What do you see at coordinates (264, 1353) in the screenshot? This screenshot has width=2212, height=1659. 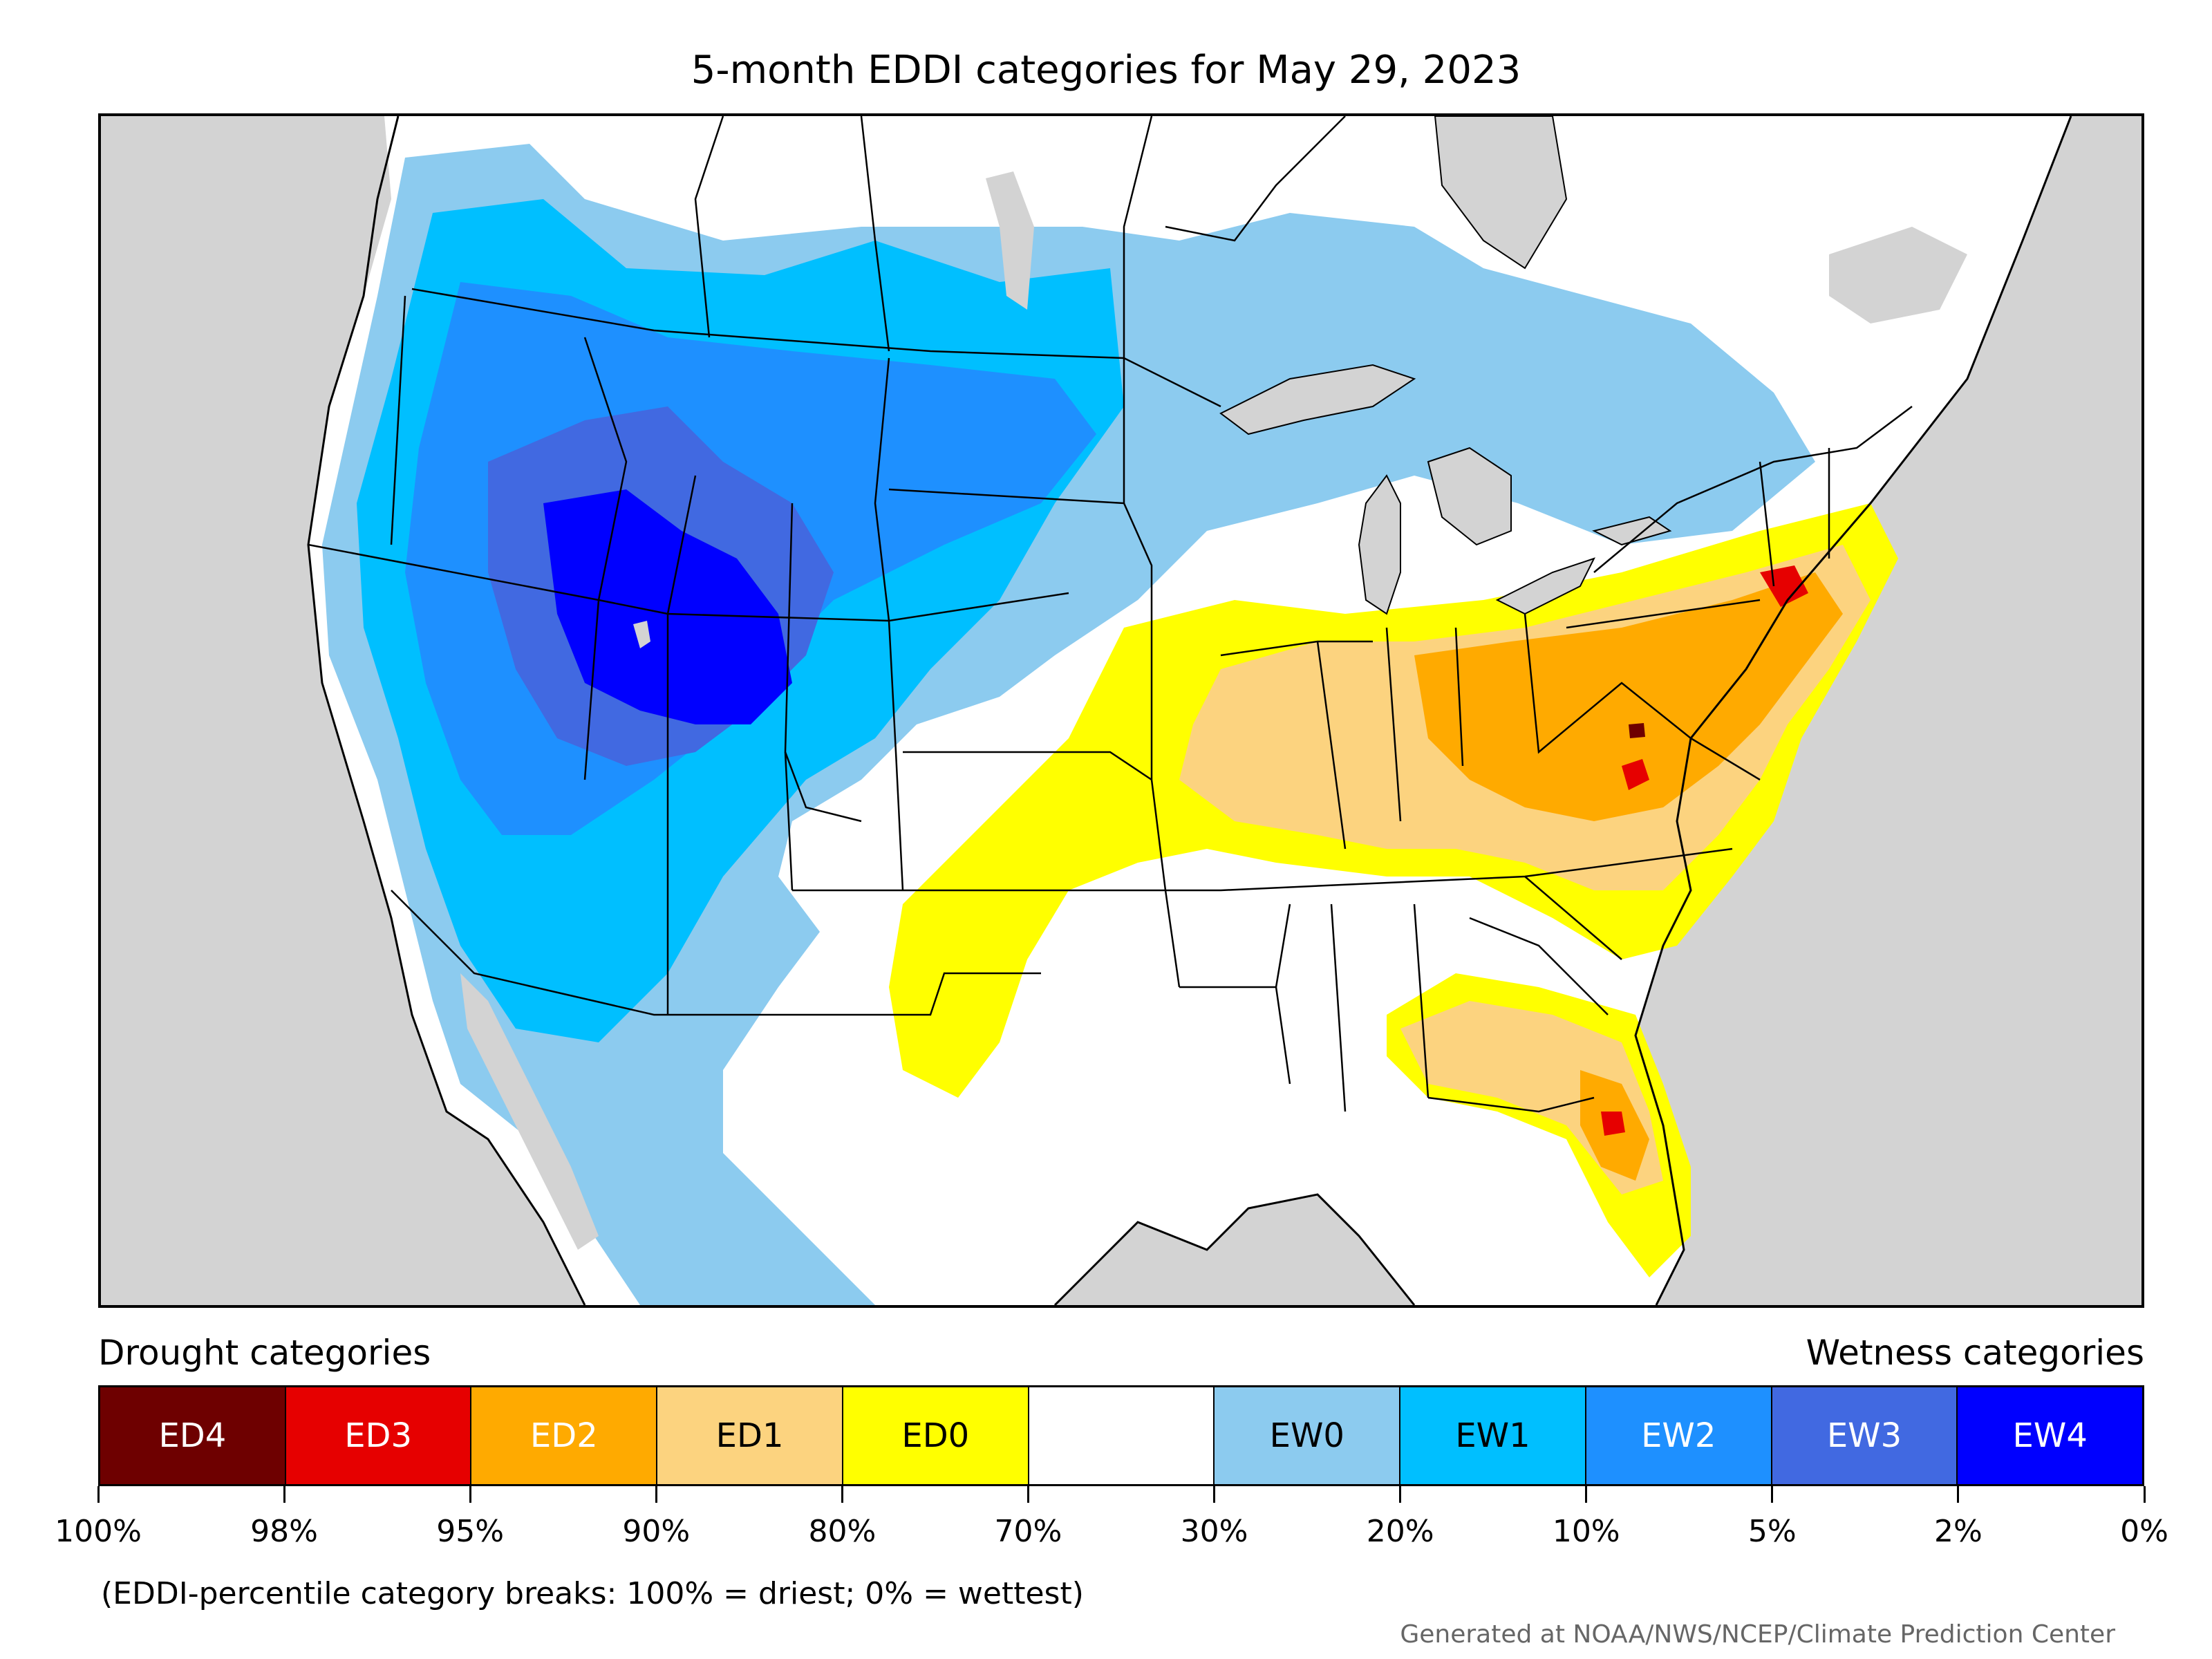 I see `drought-categories-heading: Drought categories` at bounding box center [264, 1353].